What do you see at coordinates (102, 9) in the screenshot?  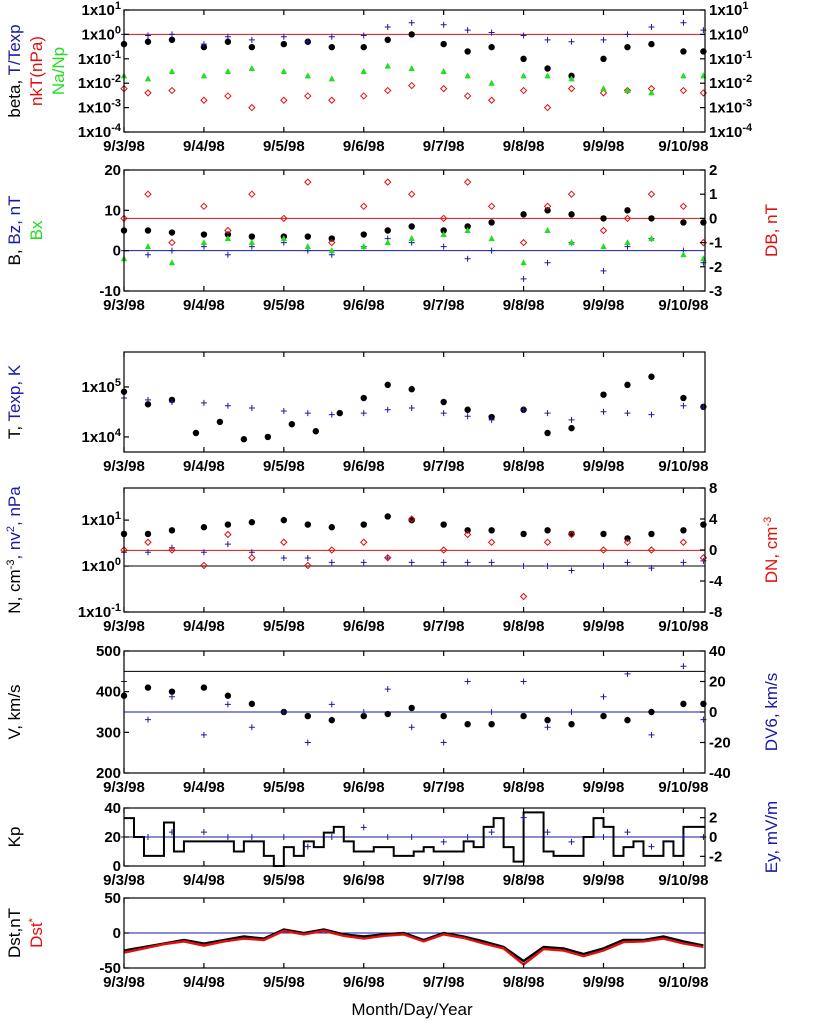 I see `y-tick-label: 1x10¹` at bounding box center [102, 9].